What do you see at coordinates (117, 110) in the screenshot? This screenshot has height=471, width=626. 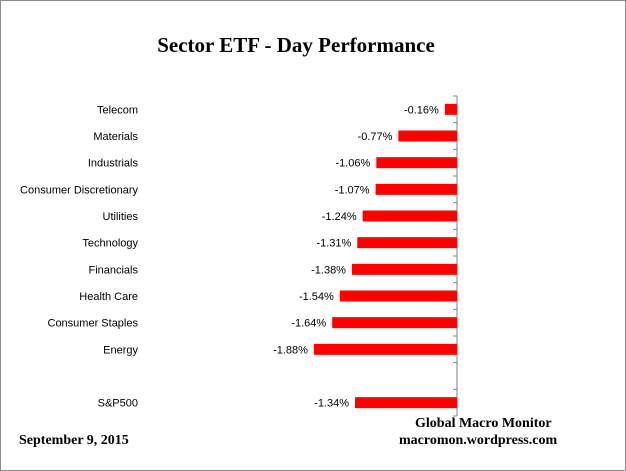 I see `category-label: Telecom` at bounding box center [117, 110].